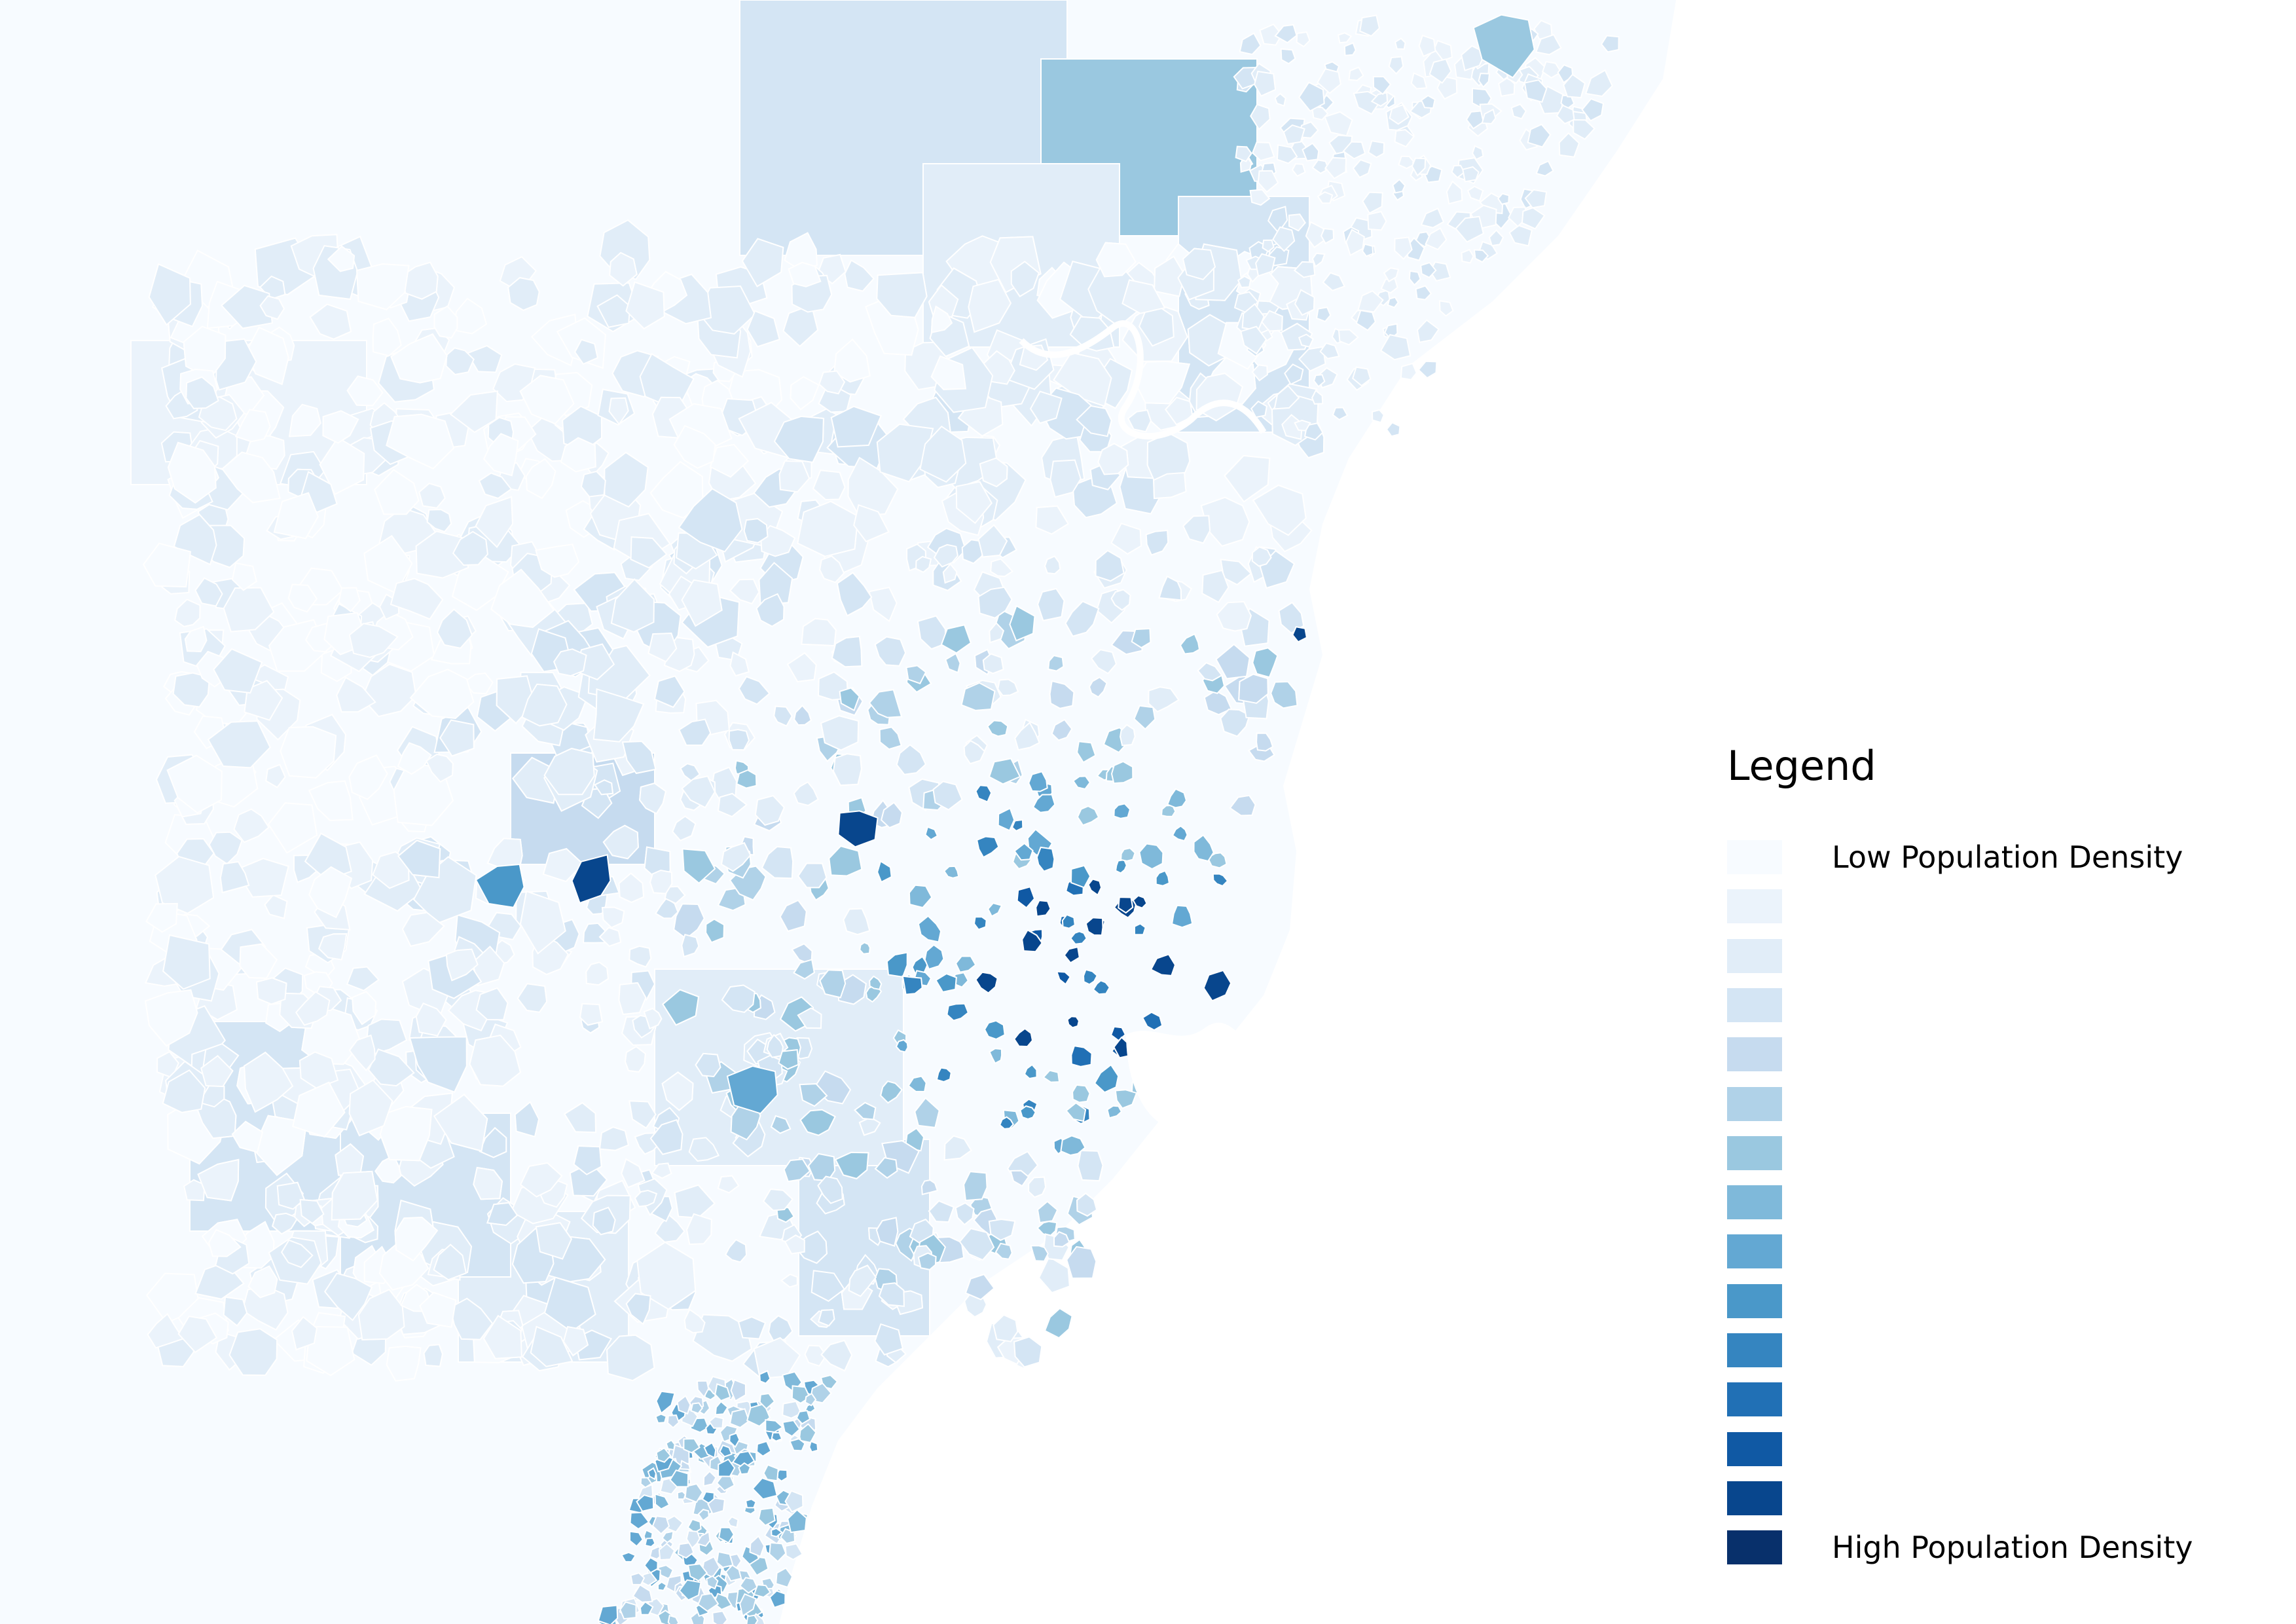 The image size is (2296, 1624). What do you see at coordinates (1976, 857) in the screenshot?
I see `legend-class-1: Low Population Density` at bounding box center [1976, 857].